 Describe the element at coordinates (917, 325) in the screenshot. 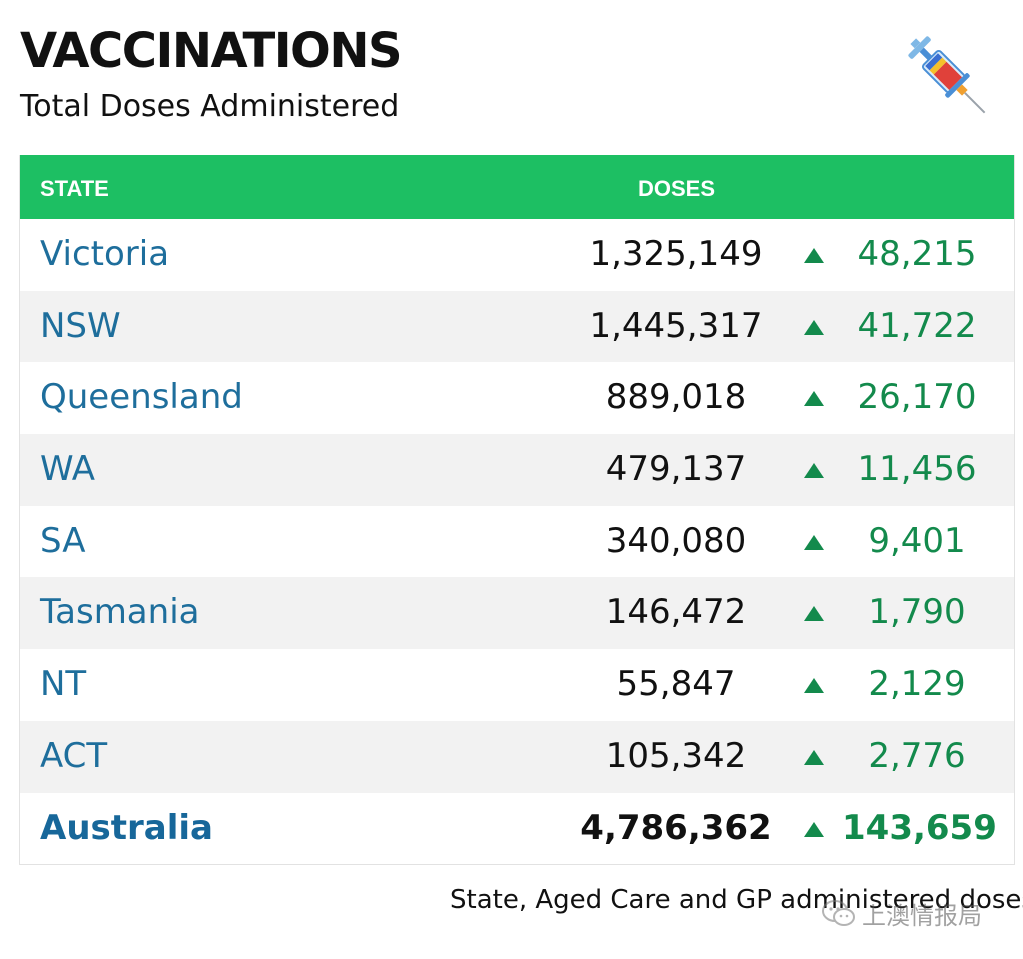

I see `change-value: 41,722` at that location.